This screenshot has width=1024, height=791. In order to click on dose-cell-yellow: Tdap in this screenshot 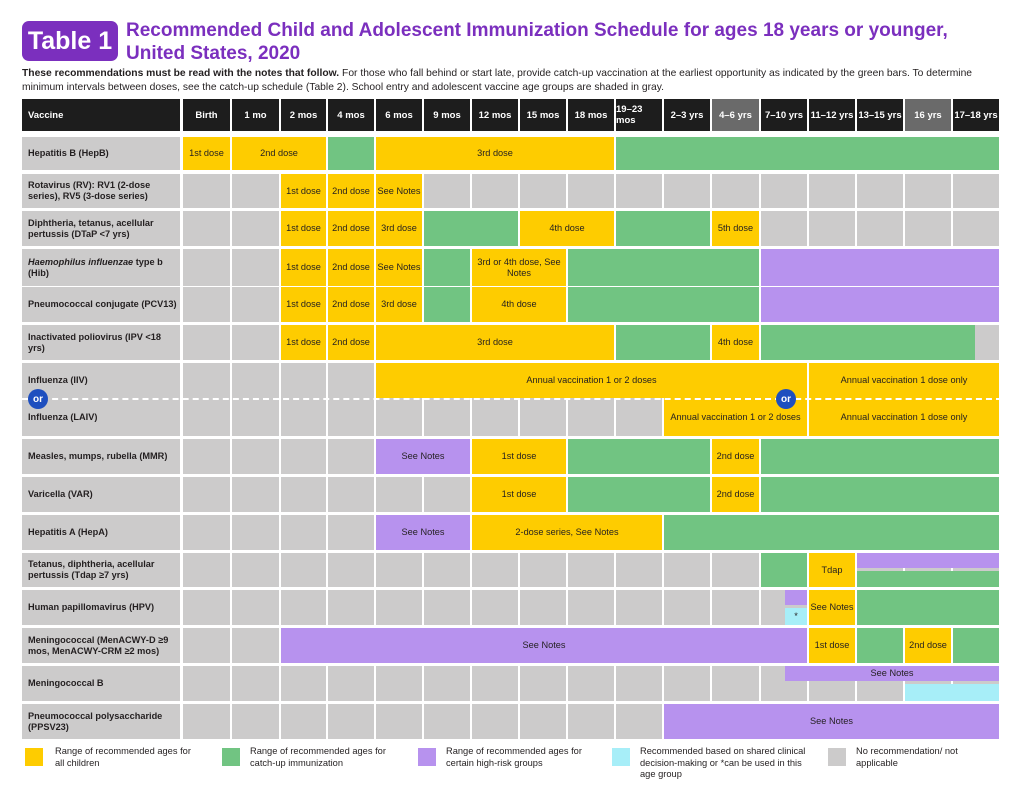, I will do `click(832, 570)`.